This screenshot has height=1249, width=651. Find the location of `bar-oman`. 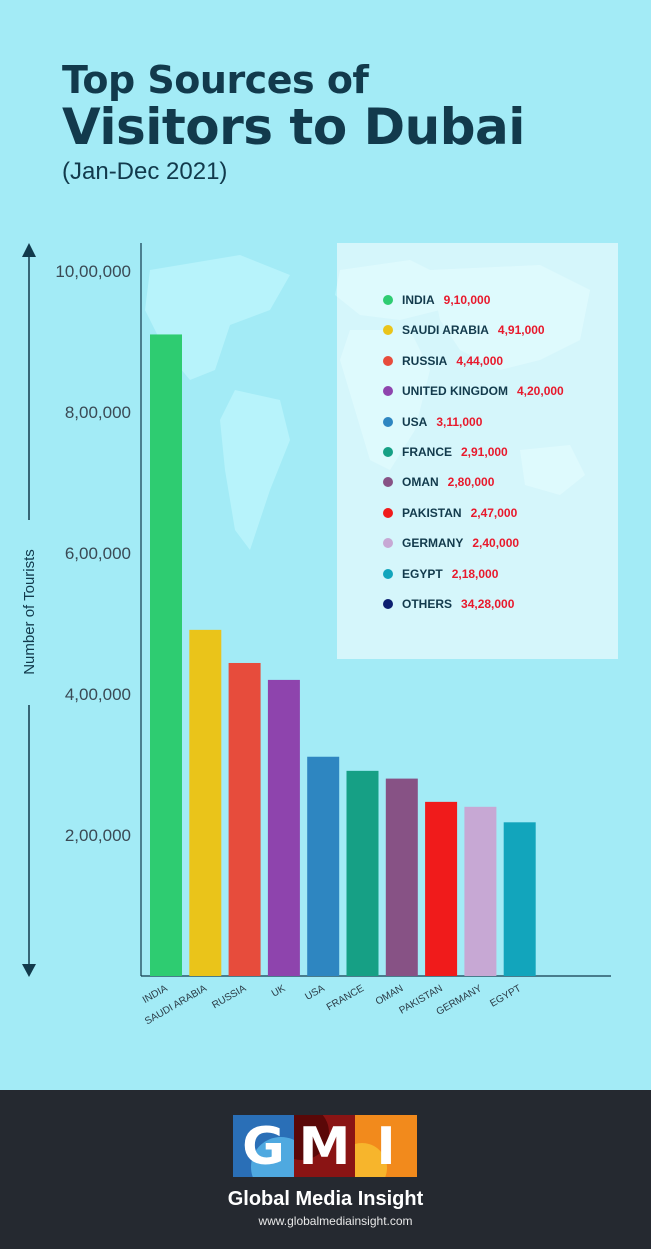

bar-oman is located at coordinates (401, 877).